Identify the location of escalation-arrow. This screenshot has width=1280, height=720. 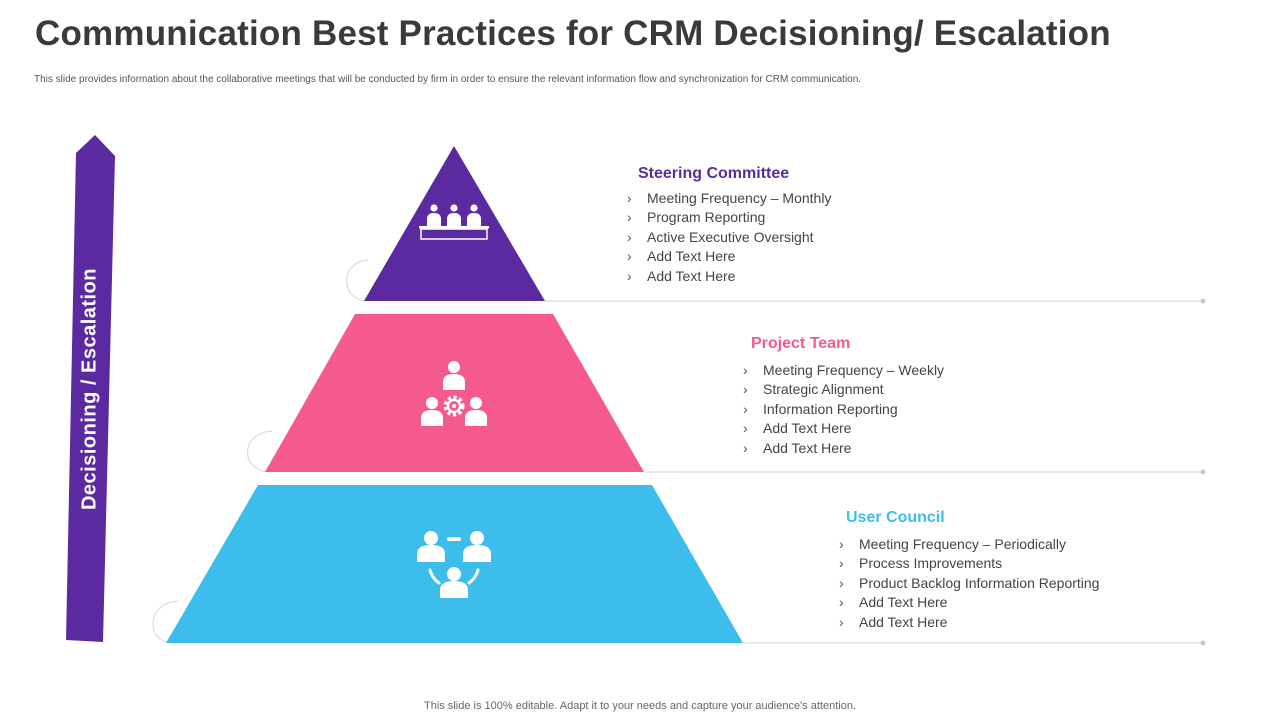
(90, 388).